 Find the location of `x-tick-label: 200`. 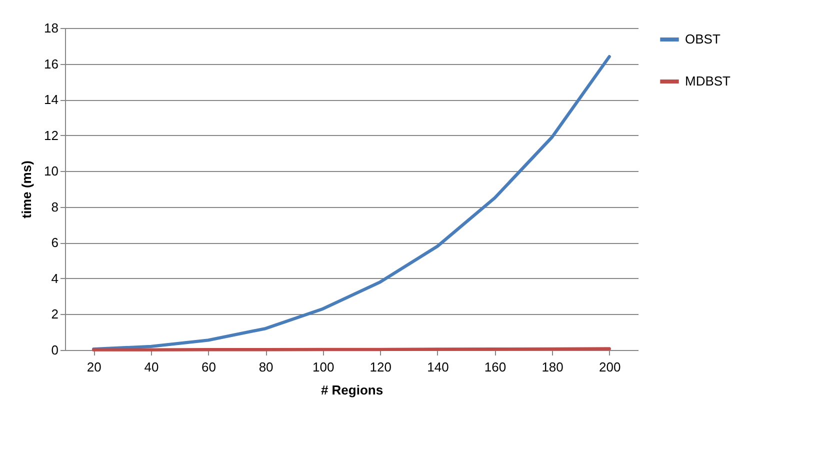

x-tick-label: 200 is located at coordinates (610, 367).